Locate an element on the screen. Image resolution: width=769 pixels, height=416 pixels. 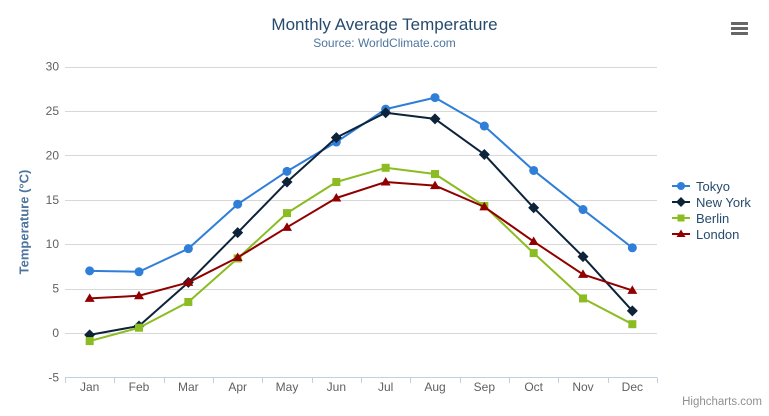
x-axis-label: Oct is located at coordinates (533, 387).